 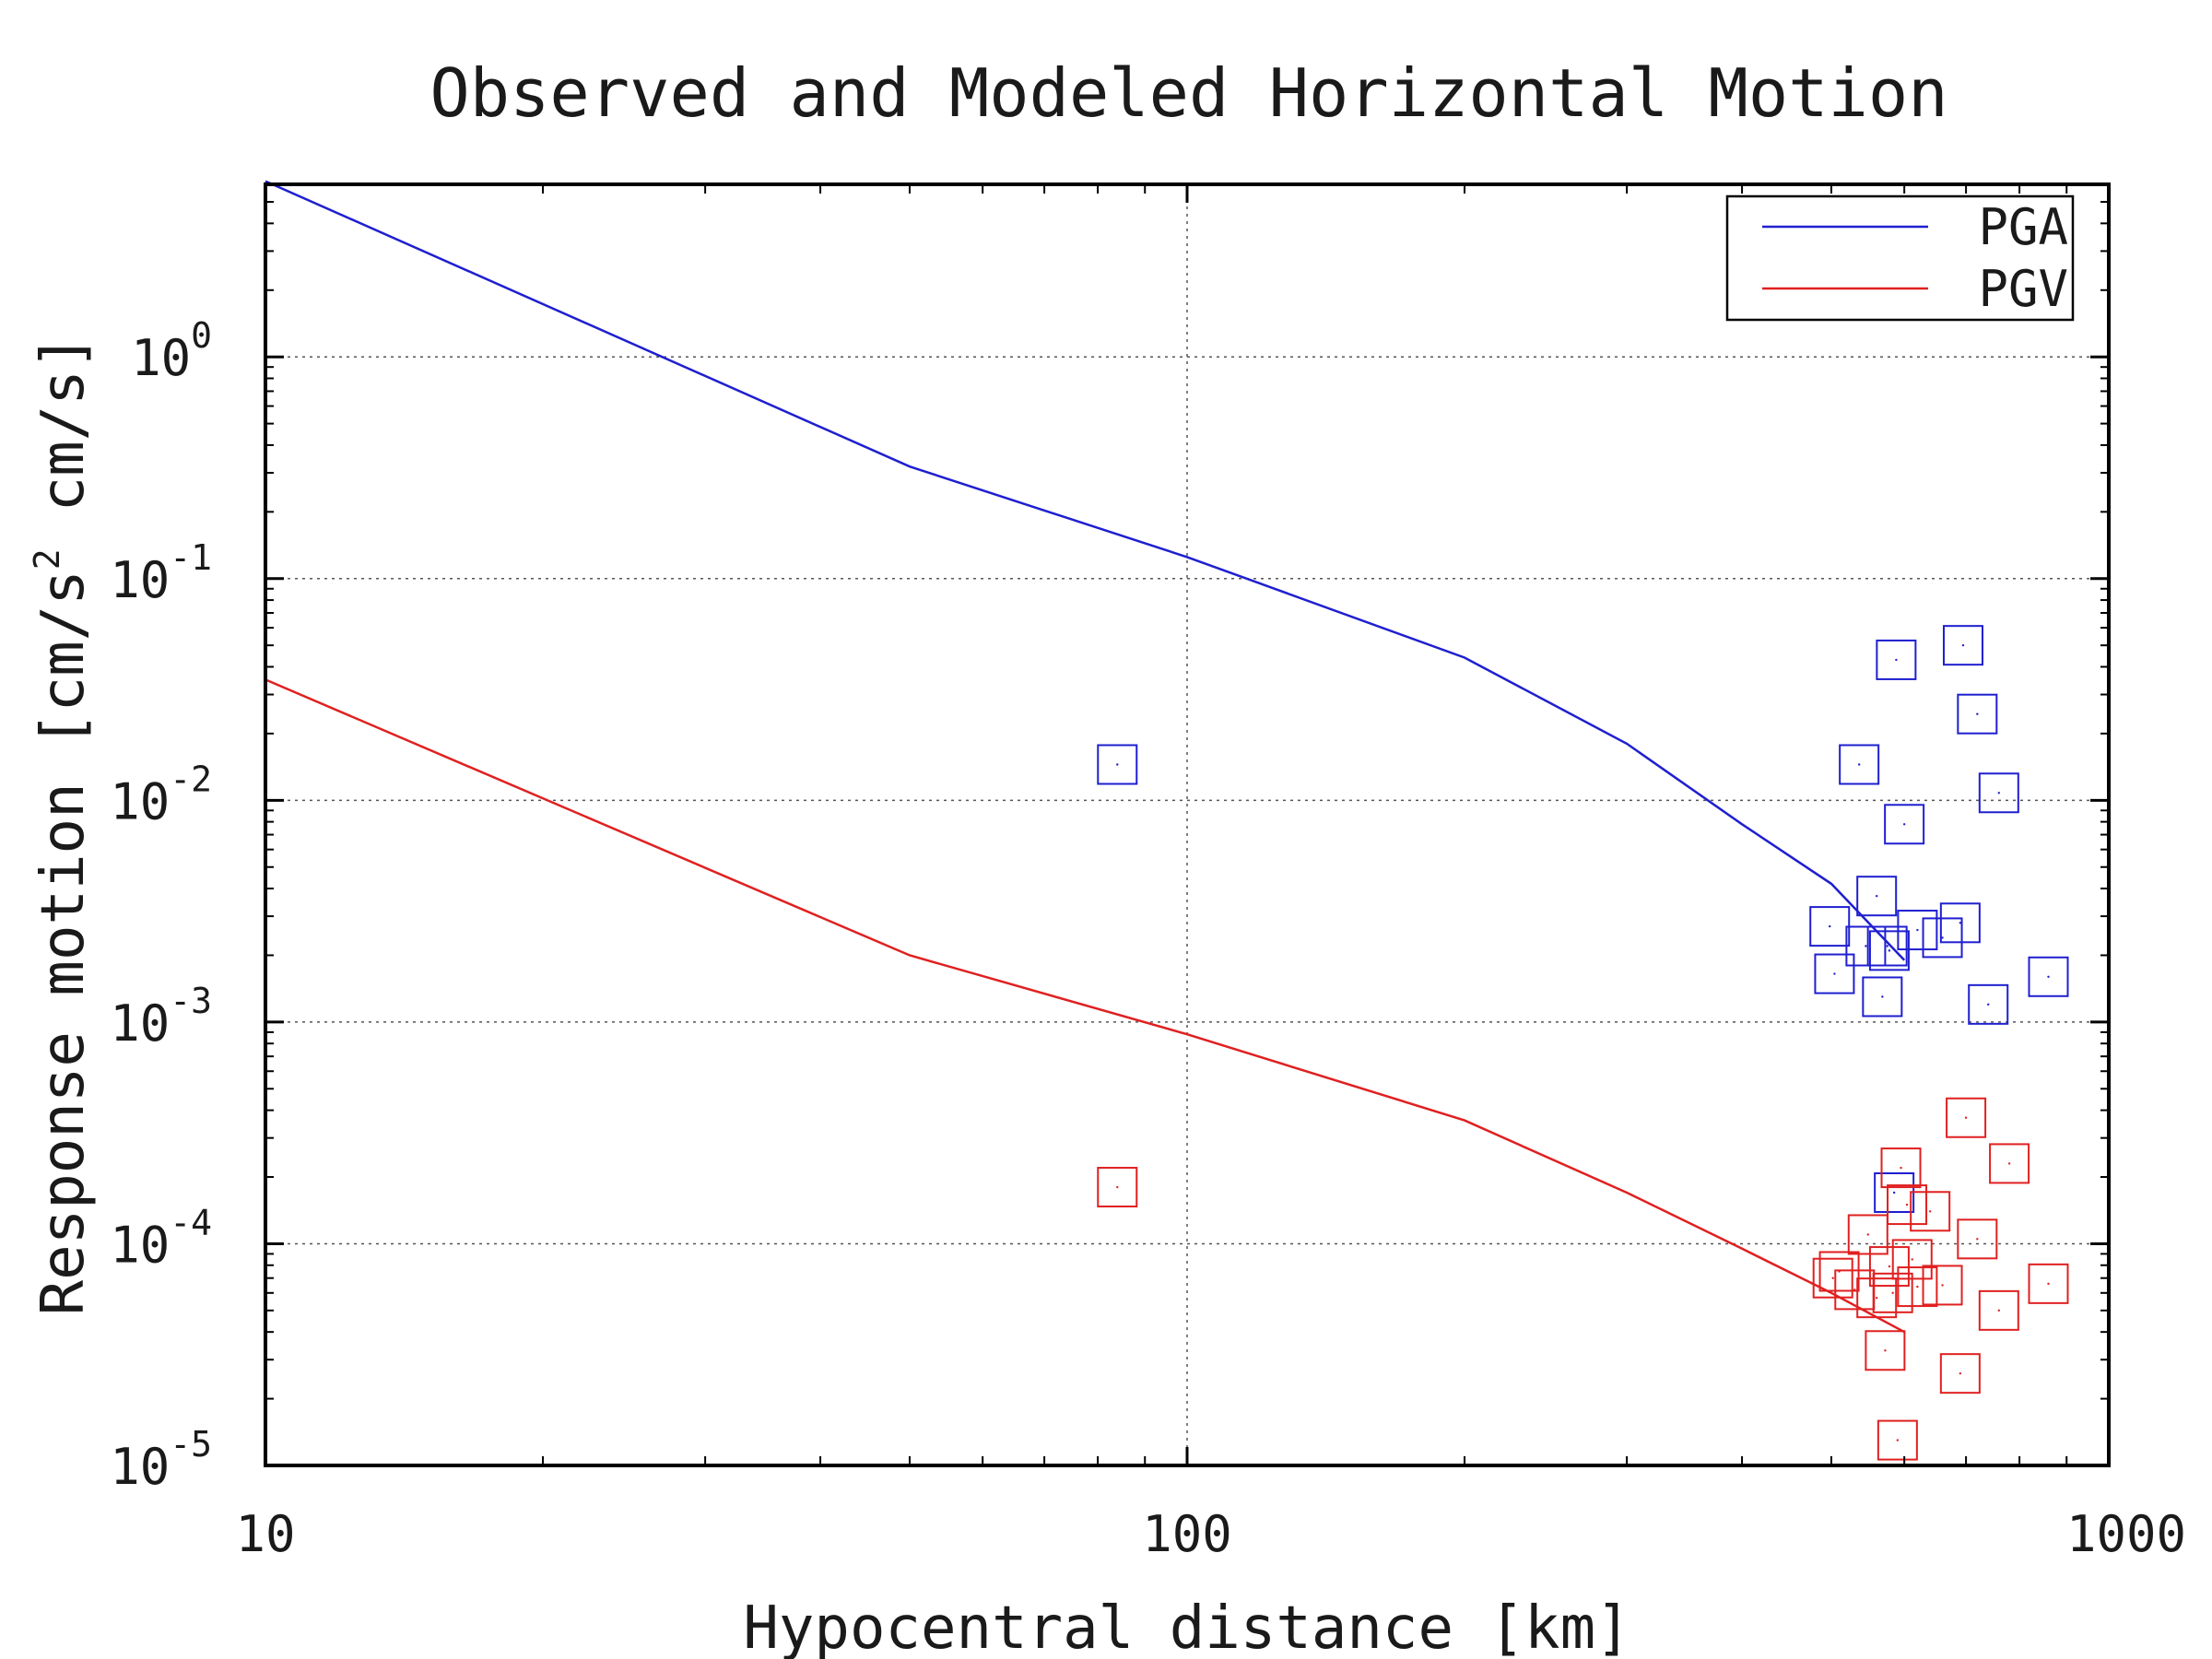 I want to click on y-tick-label: 10⁰, so click(x=171, y=351).